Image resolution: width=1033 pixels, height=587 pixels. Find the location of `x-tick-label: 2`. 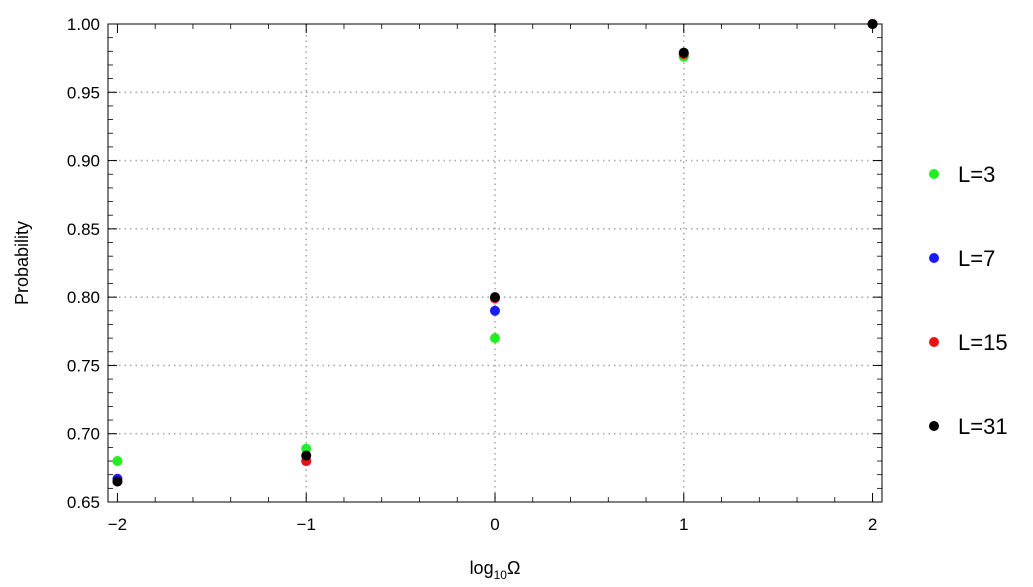

x-tick-label: 2 is located at coordinates (872, 524).